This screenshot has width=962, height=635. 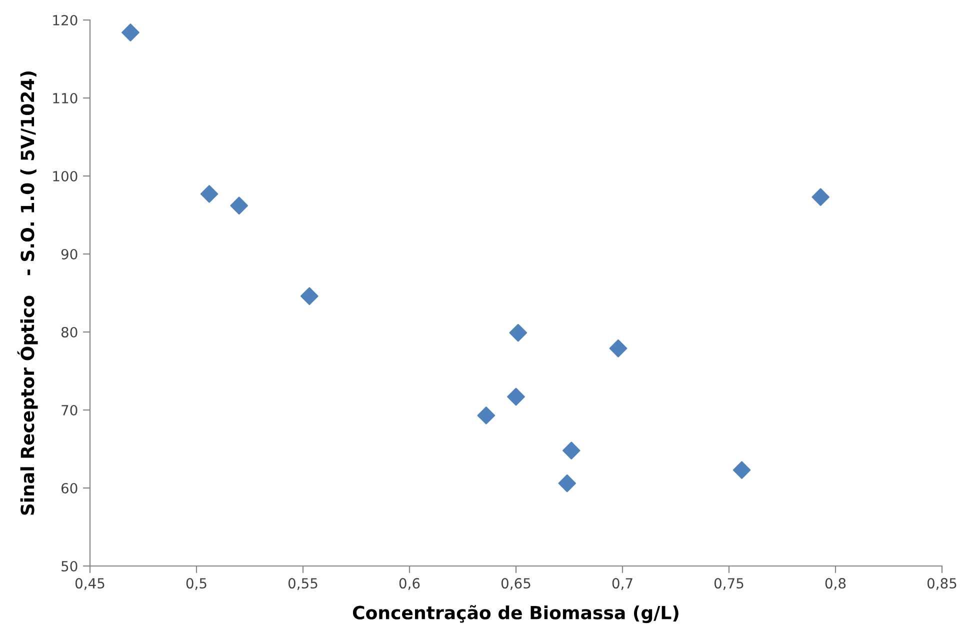 What do you see at coordinates (196, 584) in the screenshot?
I see `x-tick-label: 0,5` at bounding box center [196, 584].